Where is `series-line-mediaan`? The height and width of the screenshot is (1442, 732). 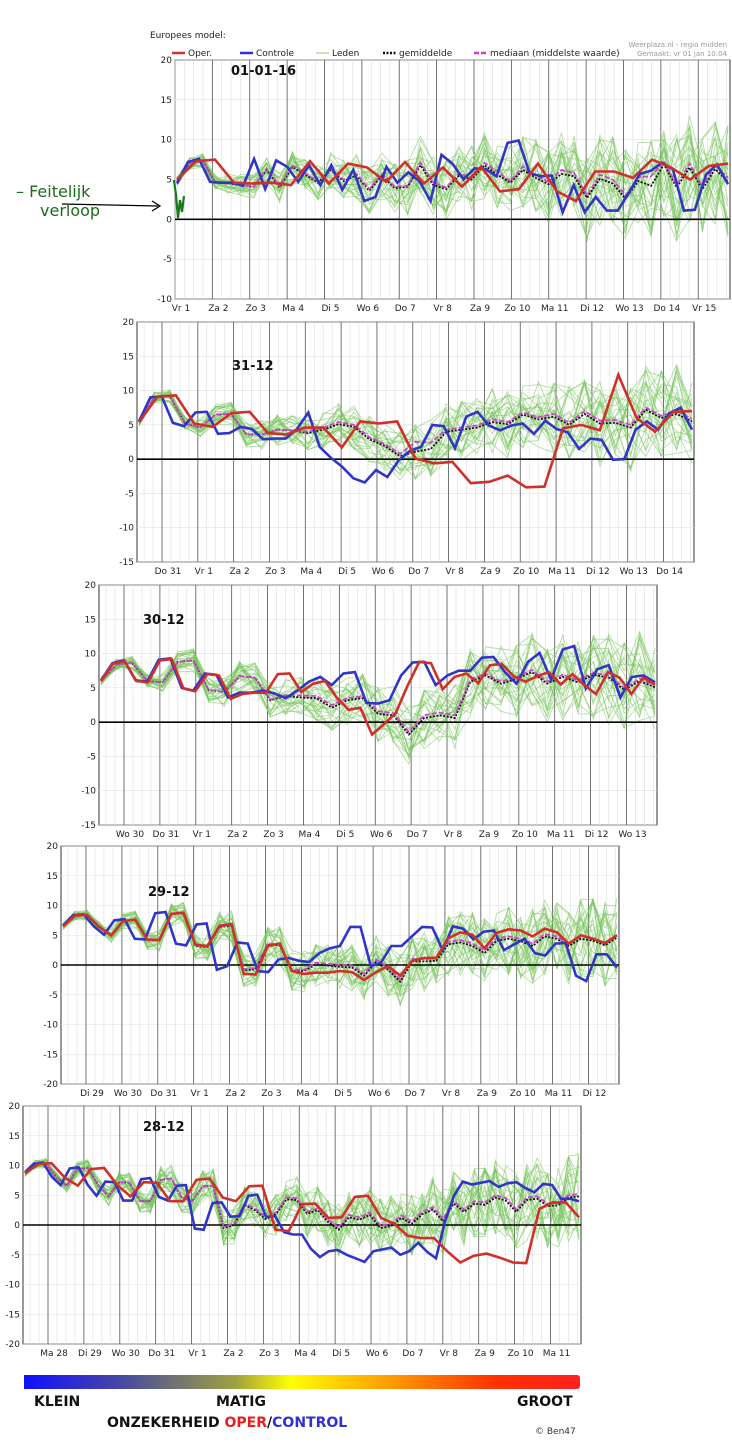
series-line-mediaan is located at coordinates (452, 178).